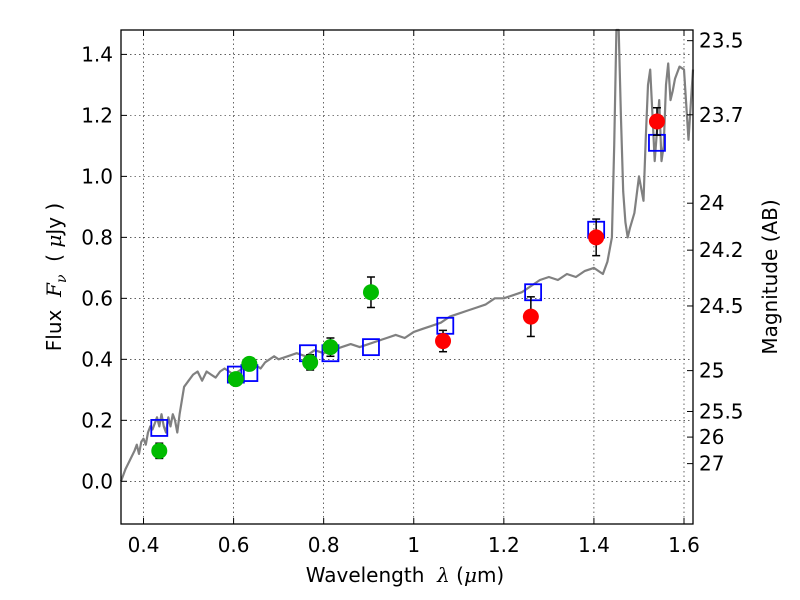 The image size is (800, 600). What do you see at coordinates (324, 545) in the screenshot?
I see `x-tick-label: 0.8` at bounding box center [324, 545].